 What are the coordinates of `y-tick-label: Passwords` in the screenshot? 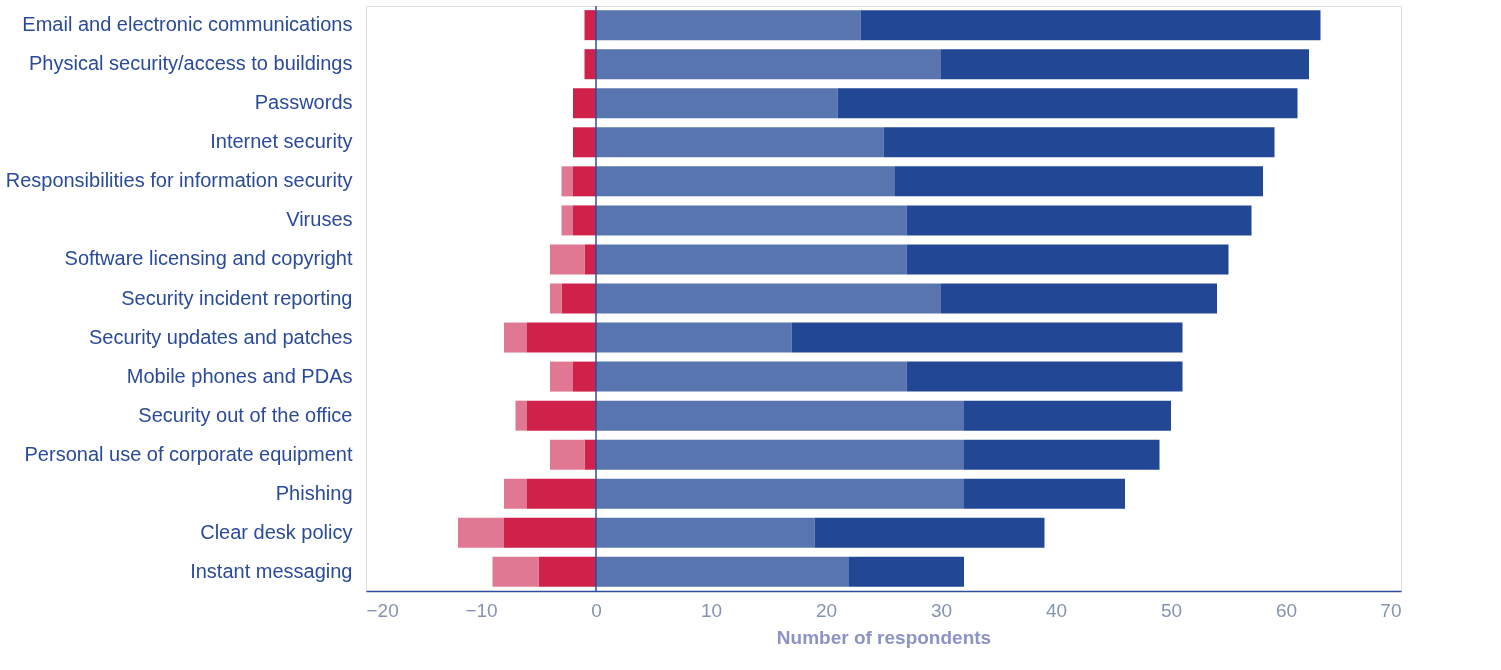 It's located at (303, 102).